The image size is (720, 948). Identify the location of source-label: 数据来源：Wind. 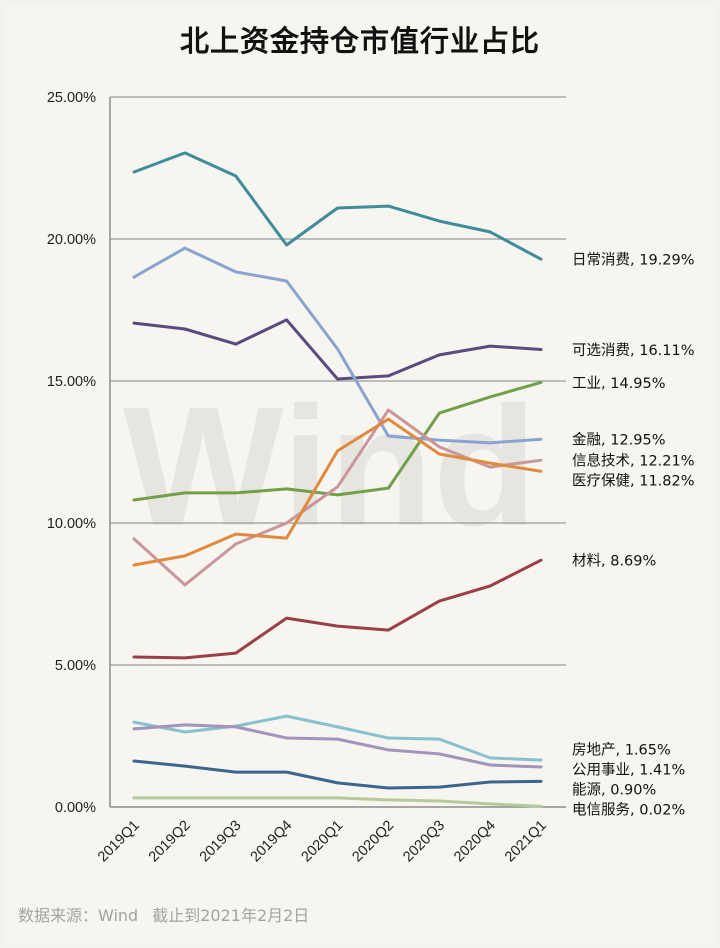
(78, 915).